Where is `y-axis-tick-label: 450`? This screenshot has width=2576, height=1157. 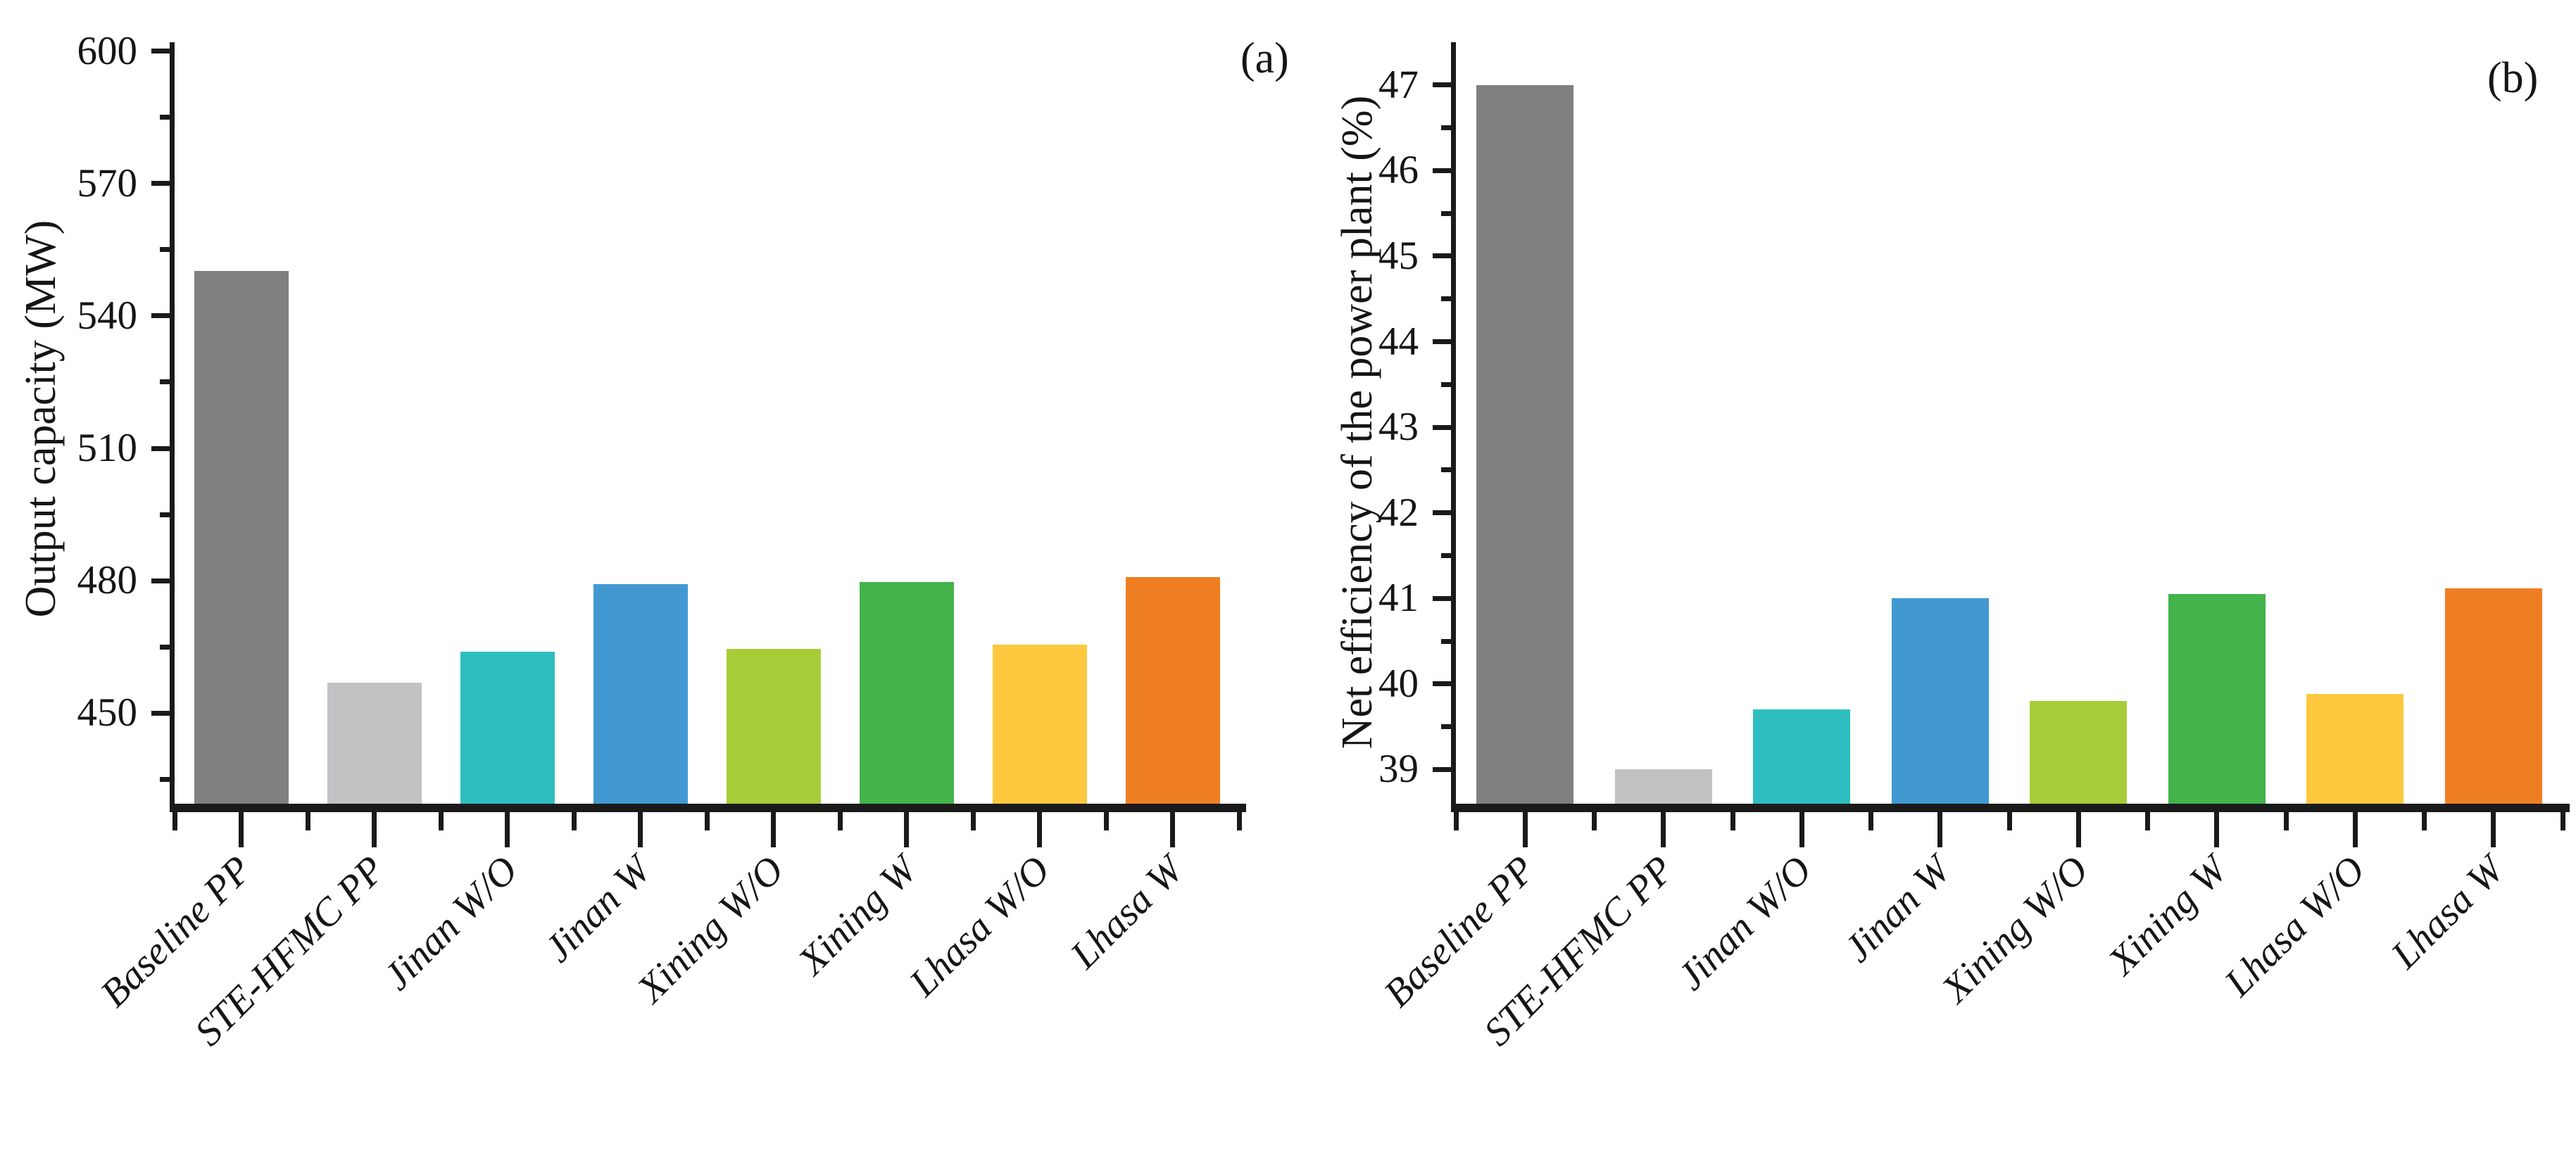
y-axis-tick-label: 450 is located at coordinates (107, 712).